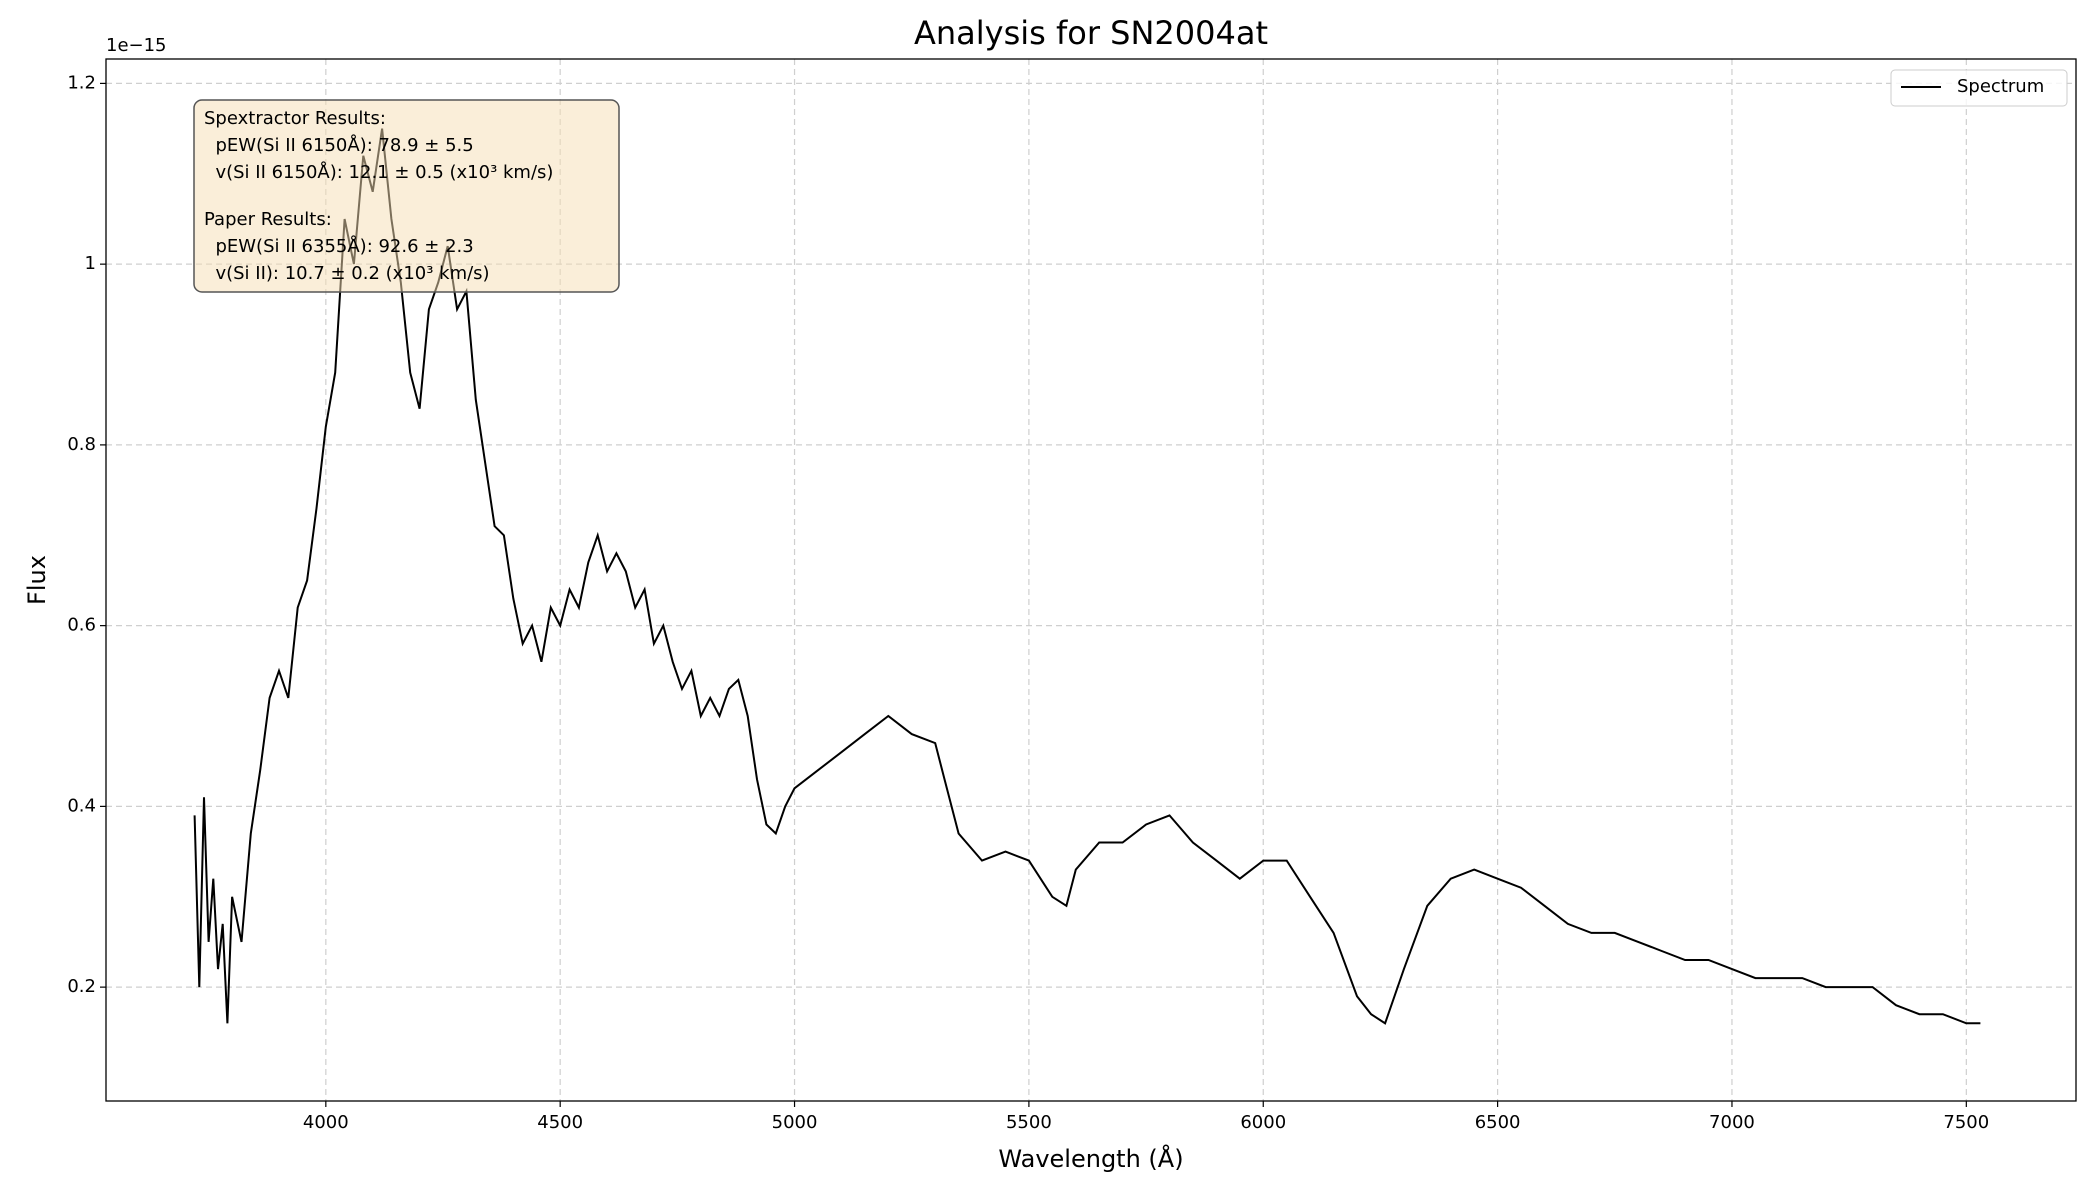 The width and height of the screenshot is (2100, 1200). I want to click on x-axis-label: Wavelength (Å), so click(1090, 1158).